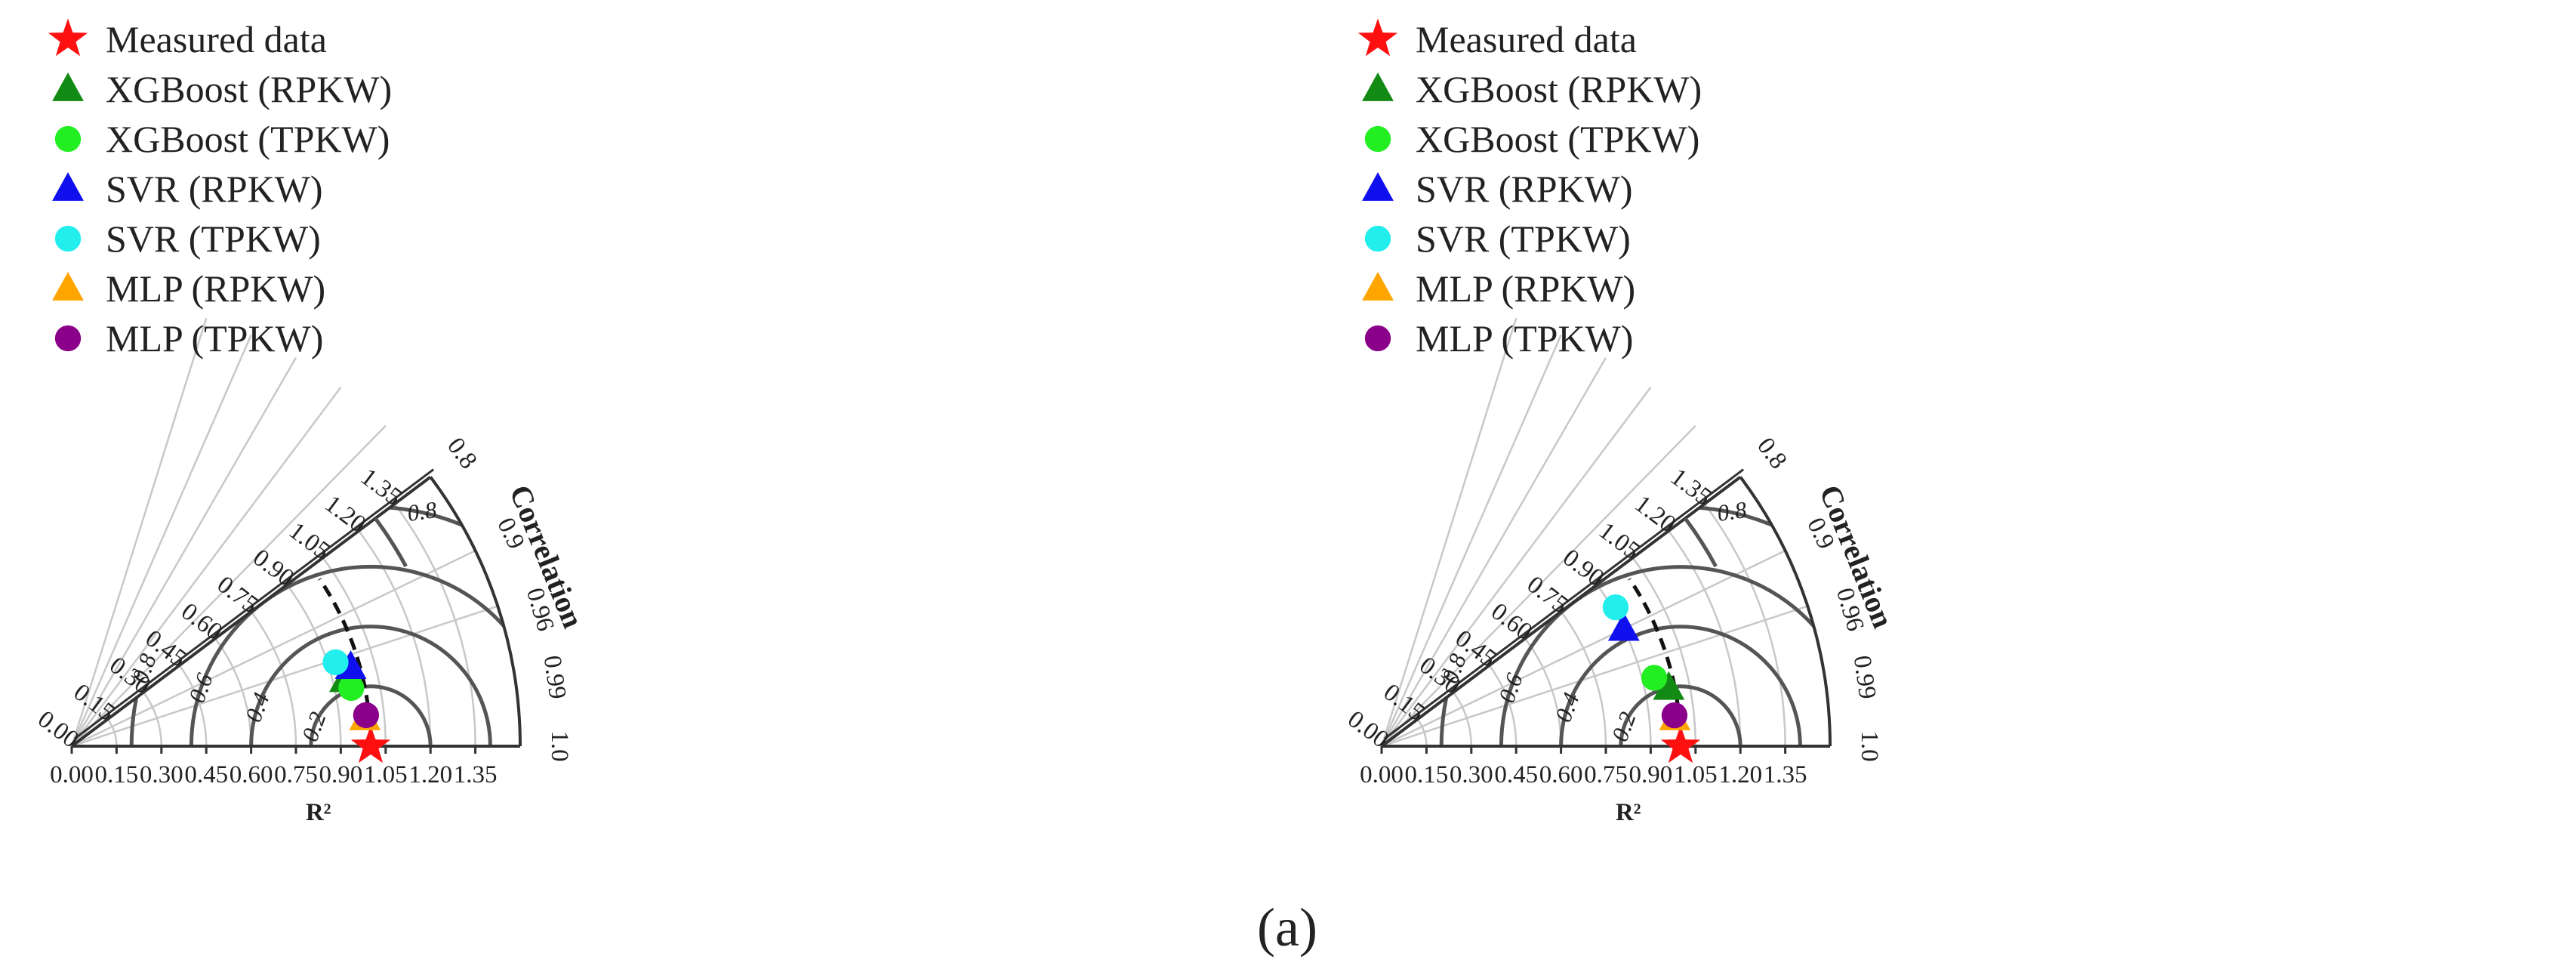  Describe the element at coordinates (1651, 774) in the screenshot. I see `x-tick-label: 0.90` at that location.